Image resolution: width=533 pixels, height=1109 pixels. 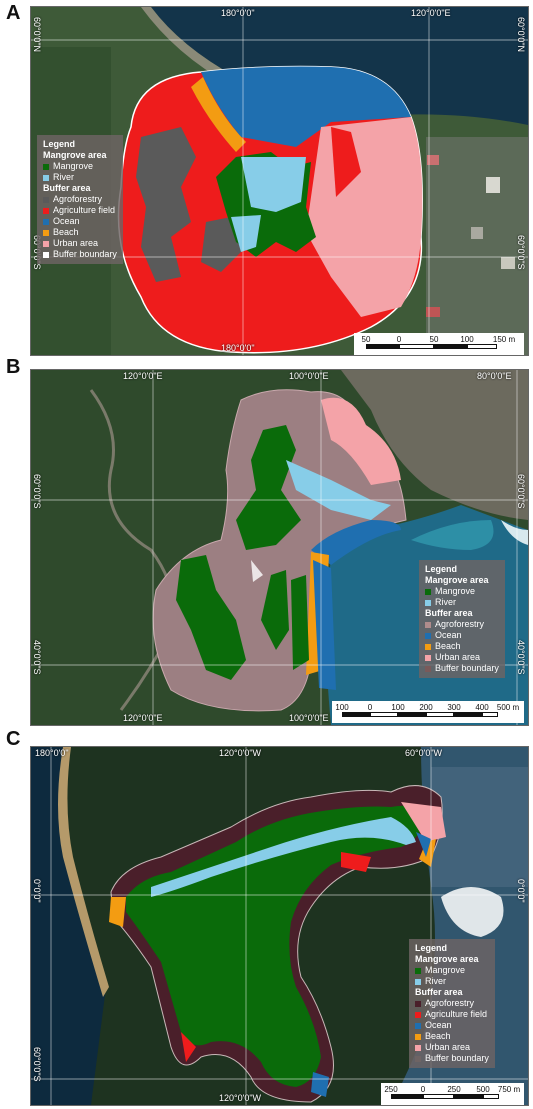 I want to click on coord-right-top-a: 60°0'0"N, so click(x=521, y=35).